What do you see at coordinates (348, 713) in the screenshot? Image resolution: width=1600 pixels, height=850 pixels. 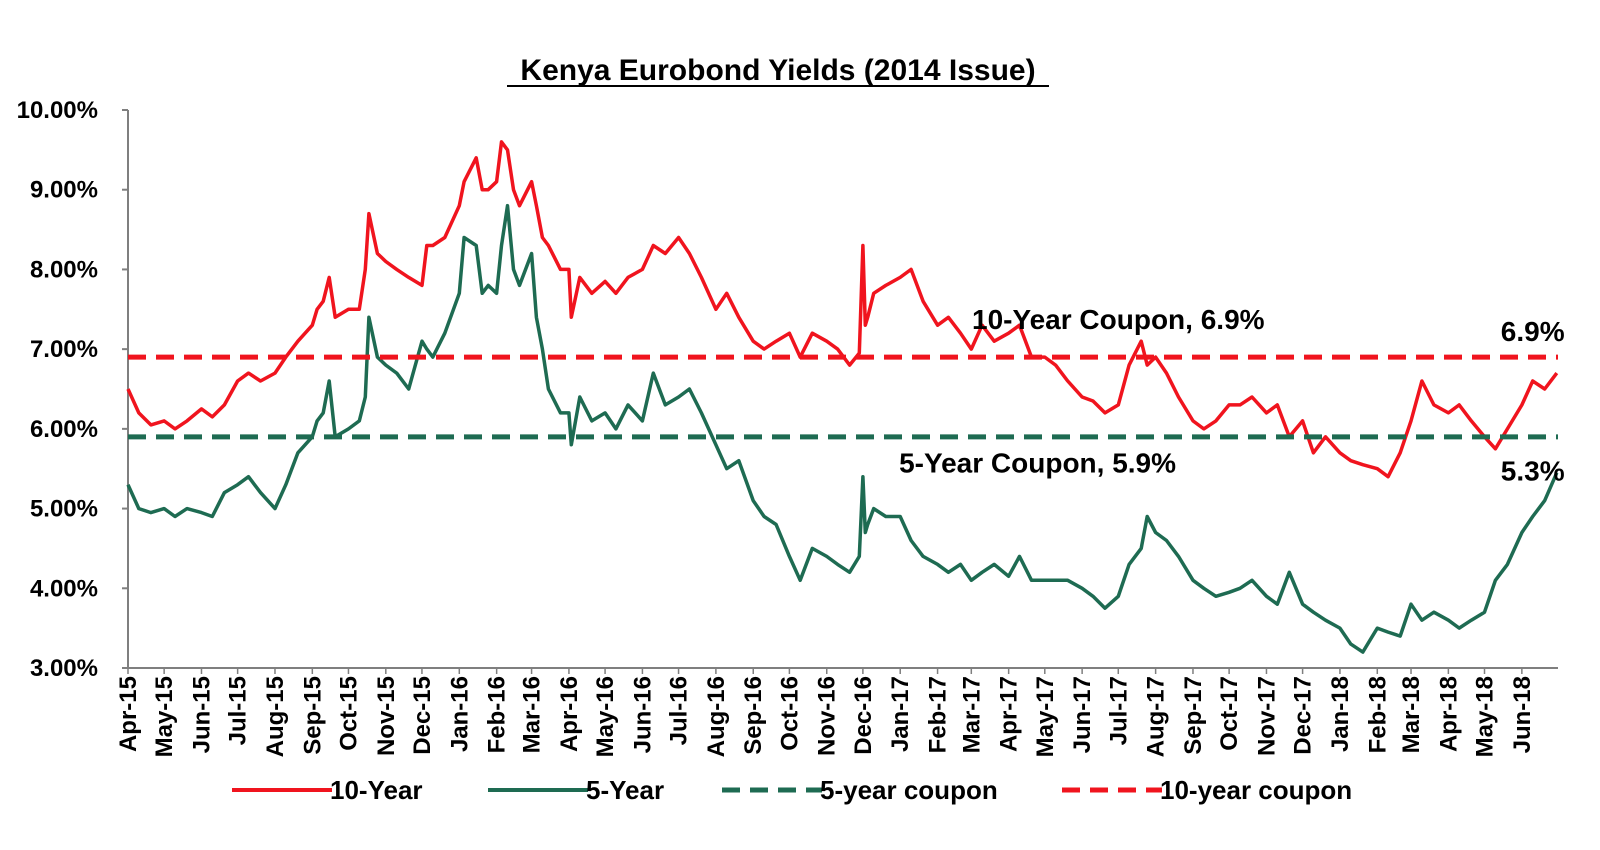 I see `x-tick-label: Oct-15` at bounding box center [348, 713].